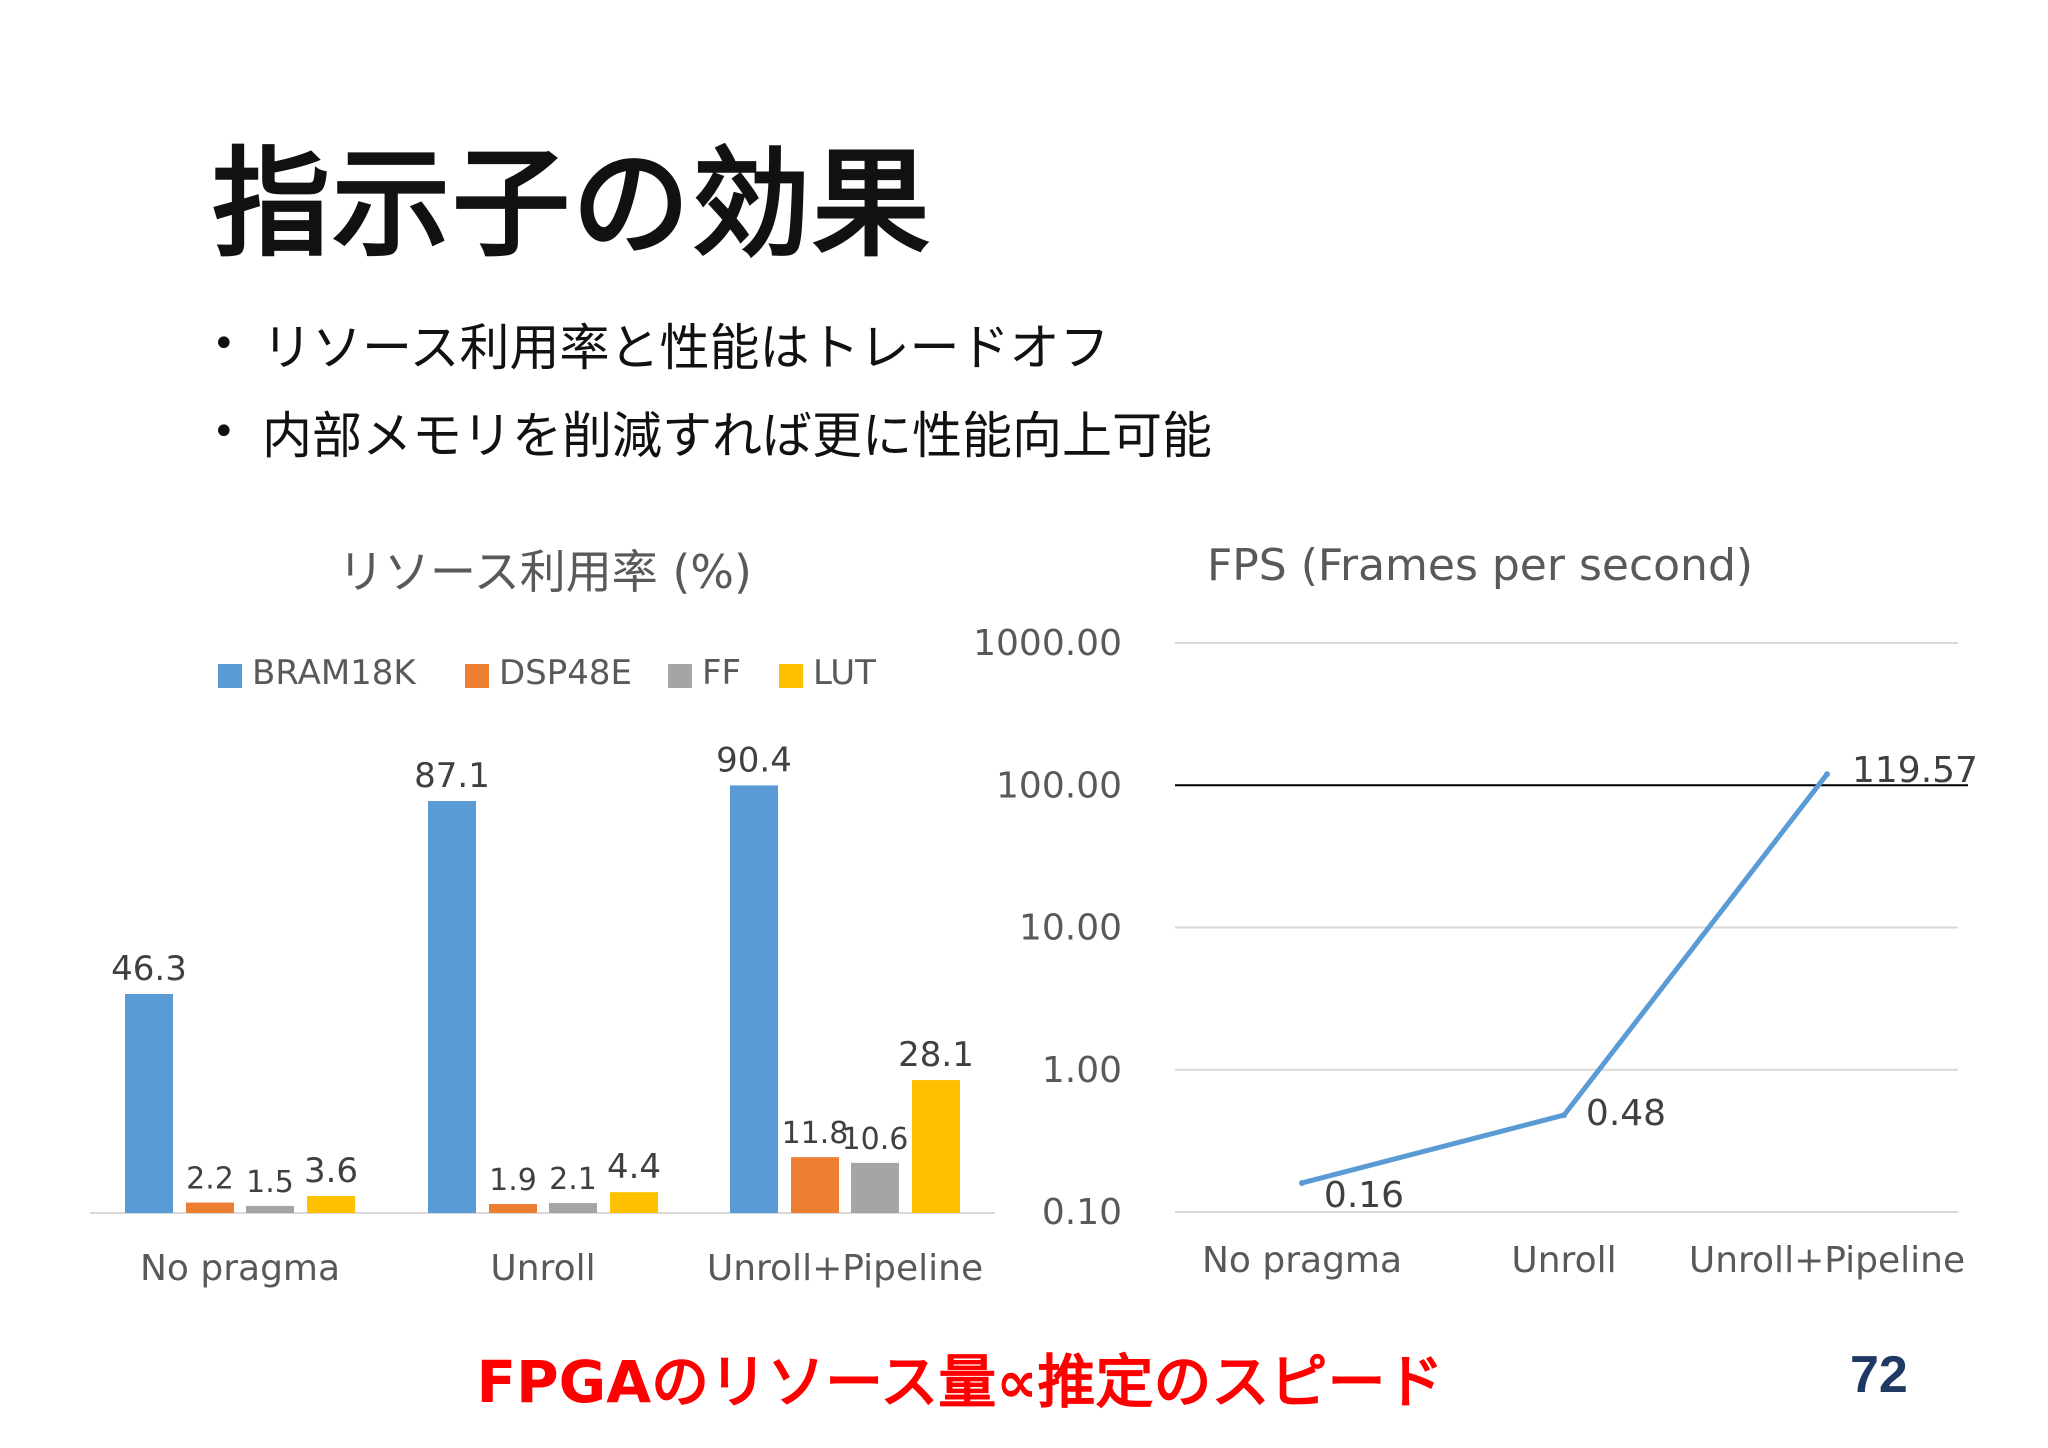 Image resolution: width=2048 pixels, height=1448 pixels. What do you see at coordinates (1480, 565) in the screenshot?
I see `chart-title: FPS (Frames per second)` at bounding box center [1480, 565].